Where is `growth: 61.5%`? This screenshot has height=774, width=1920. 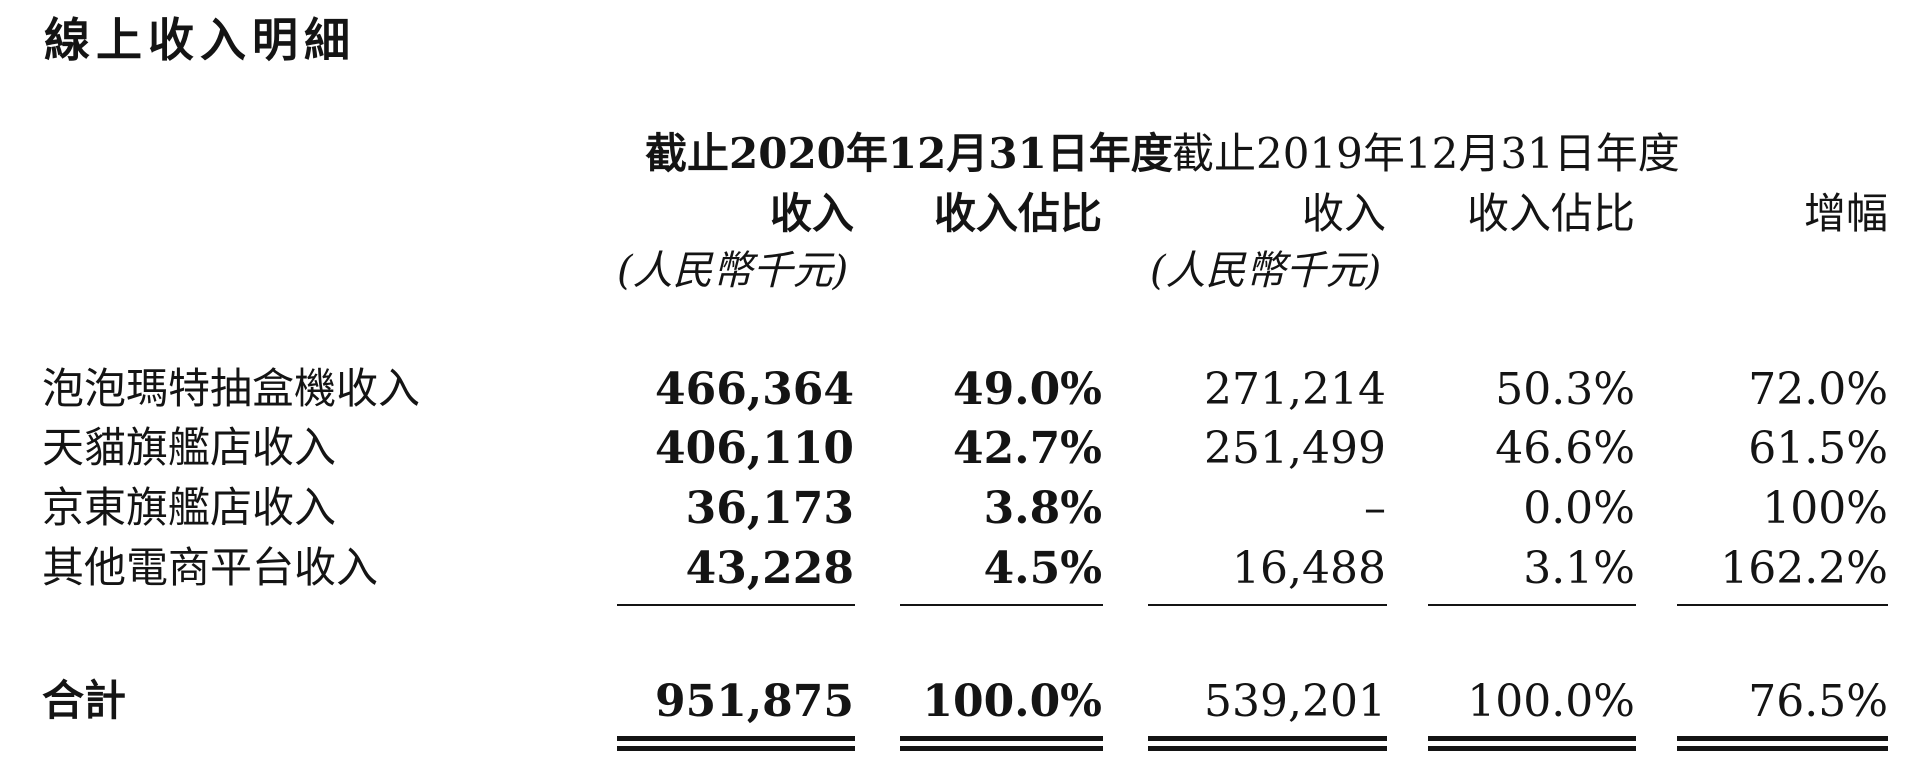
growth: 61.5% is located at coordinates (1818, 448).